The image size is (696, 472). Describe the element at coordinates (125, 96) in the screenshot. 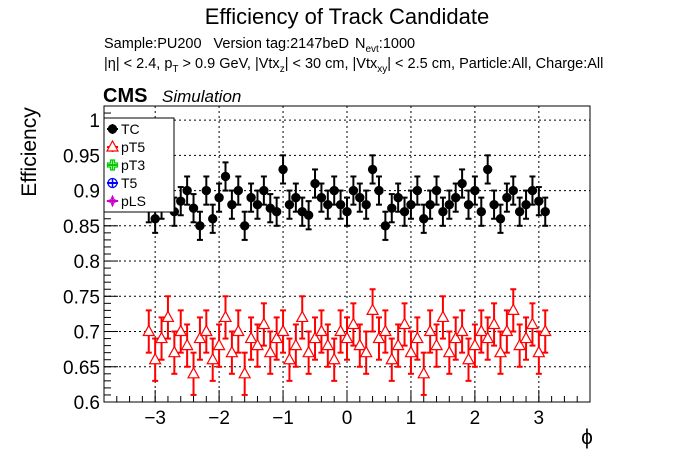

I see `cms-label: CMS` at that location.